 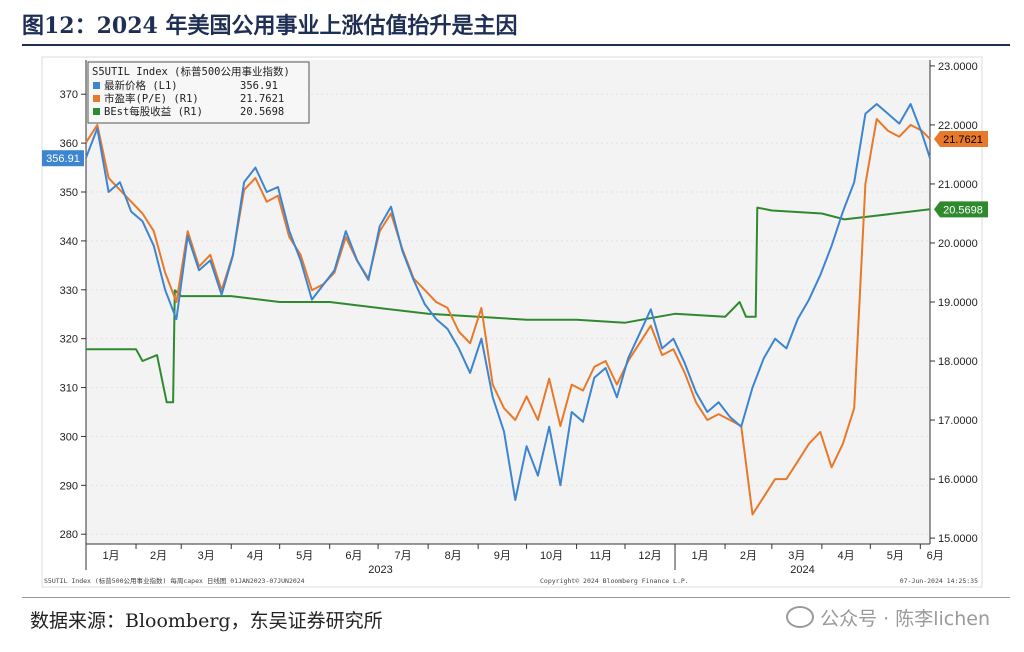 What do you see at coordinates (958, 303) in the screenshot?
I see `right-tick-label: 19.0000` at bounding box center [958, 303].